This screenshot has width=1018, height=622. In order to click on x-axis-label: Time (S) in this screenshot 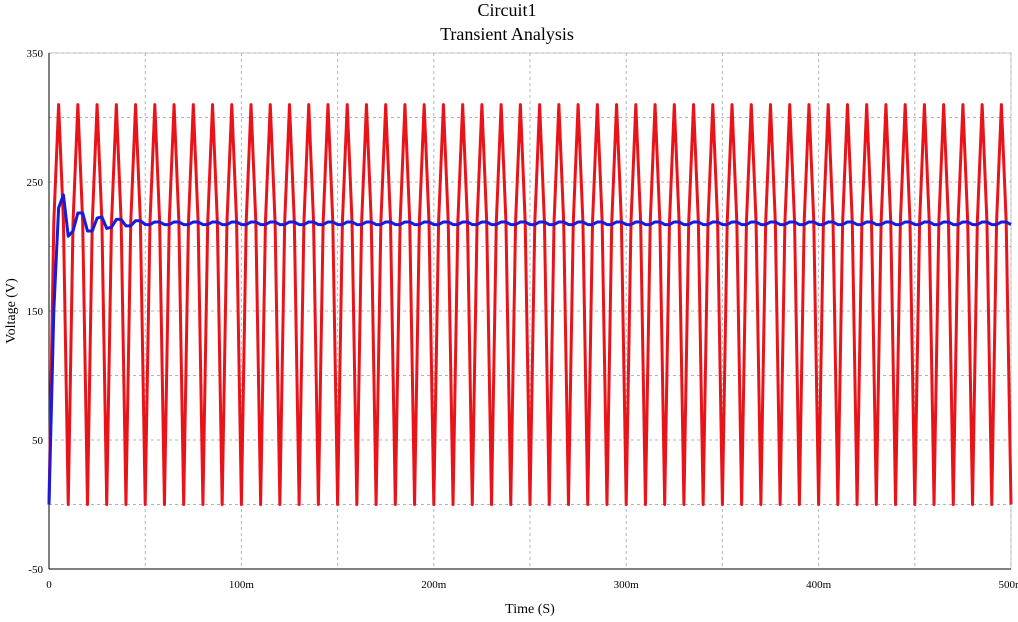, I will do `click(530, 609)`.